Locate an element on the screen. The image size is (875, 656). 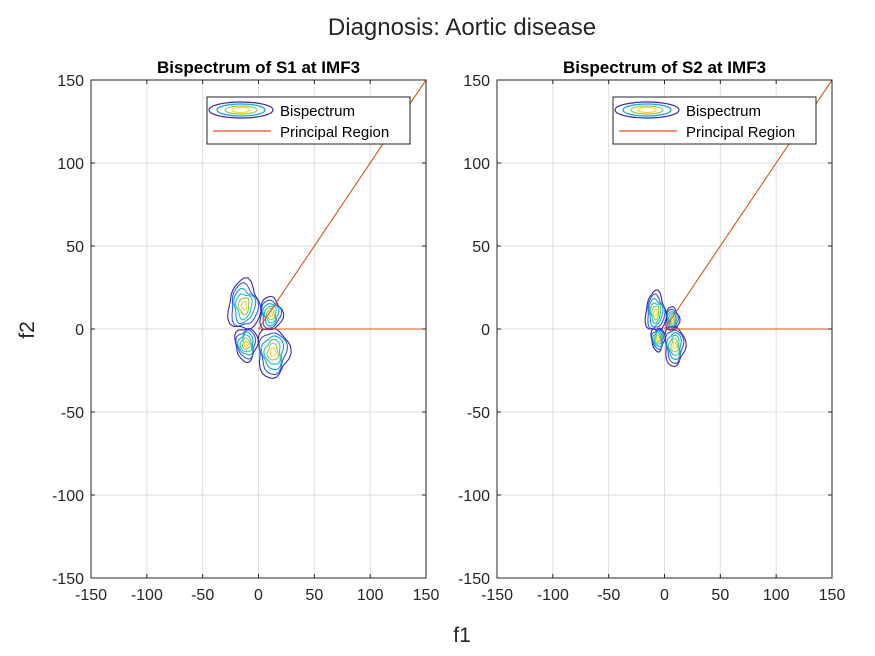
x-axis-label: f1 is located at coordinates (462, 635).